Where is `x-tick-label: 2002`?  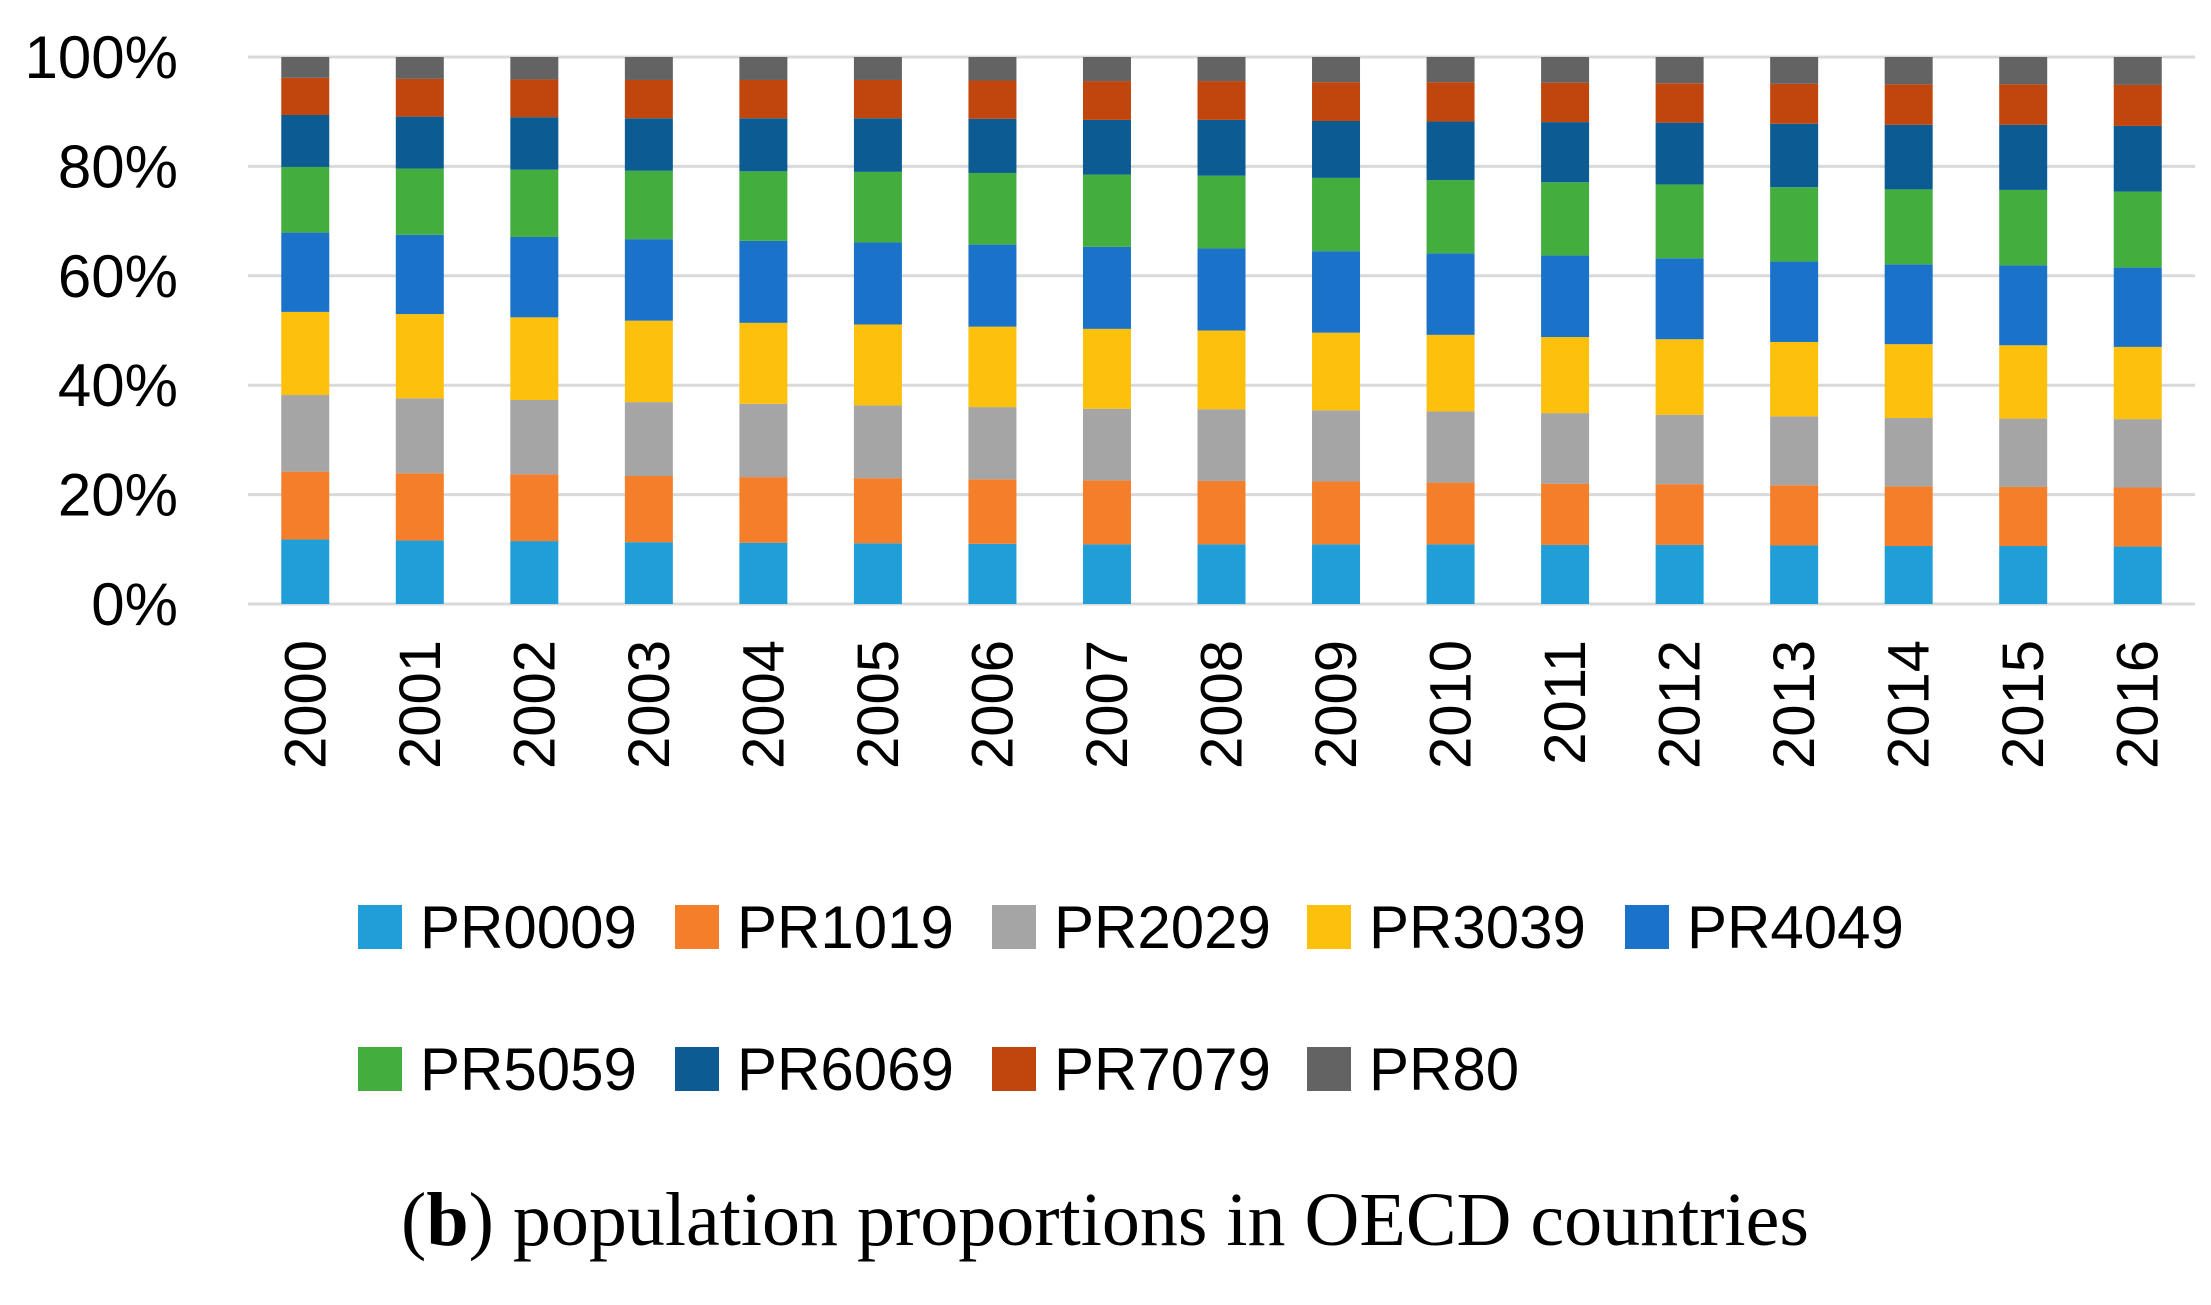 x-tick-label: 2002 is located at coordinates (534, 704).